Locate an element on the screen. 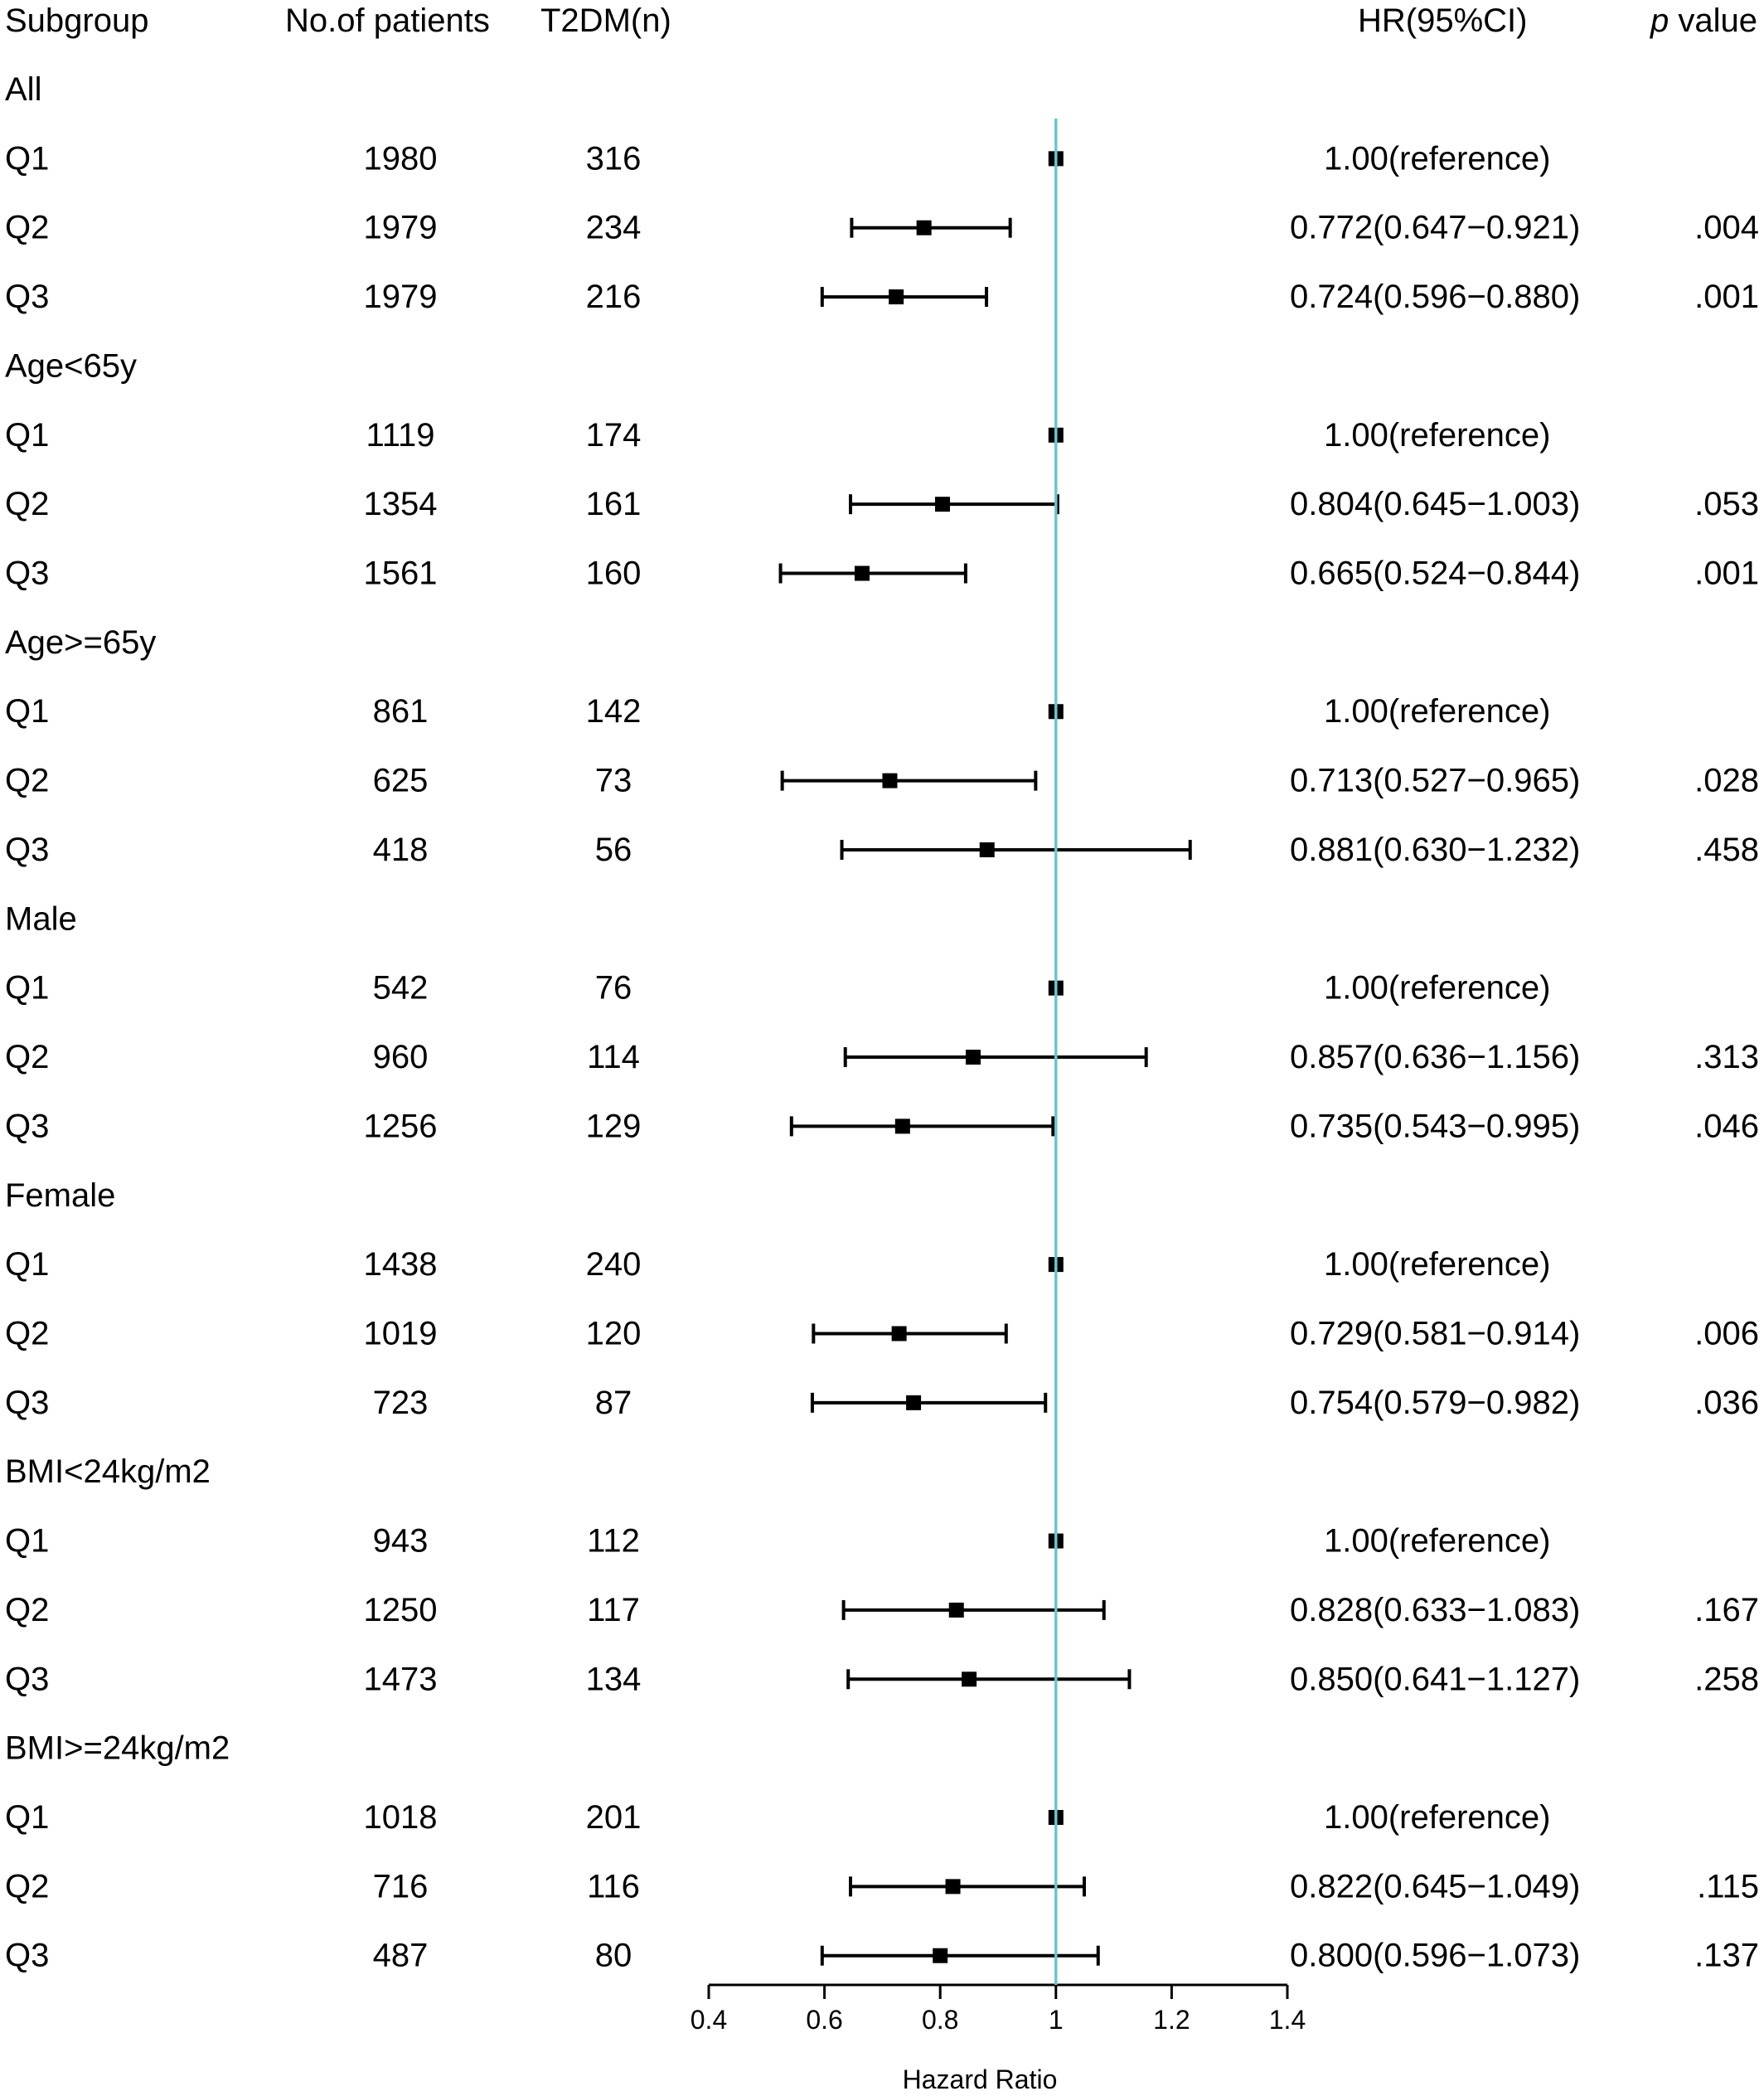  t2dm-count: 134 is located at coordinates (614, 1679).